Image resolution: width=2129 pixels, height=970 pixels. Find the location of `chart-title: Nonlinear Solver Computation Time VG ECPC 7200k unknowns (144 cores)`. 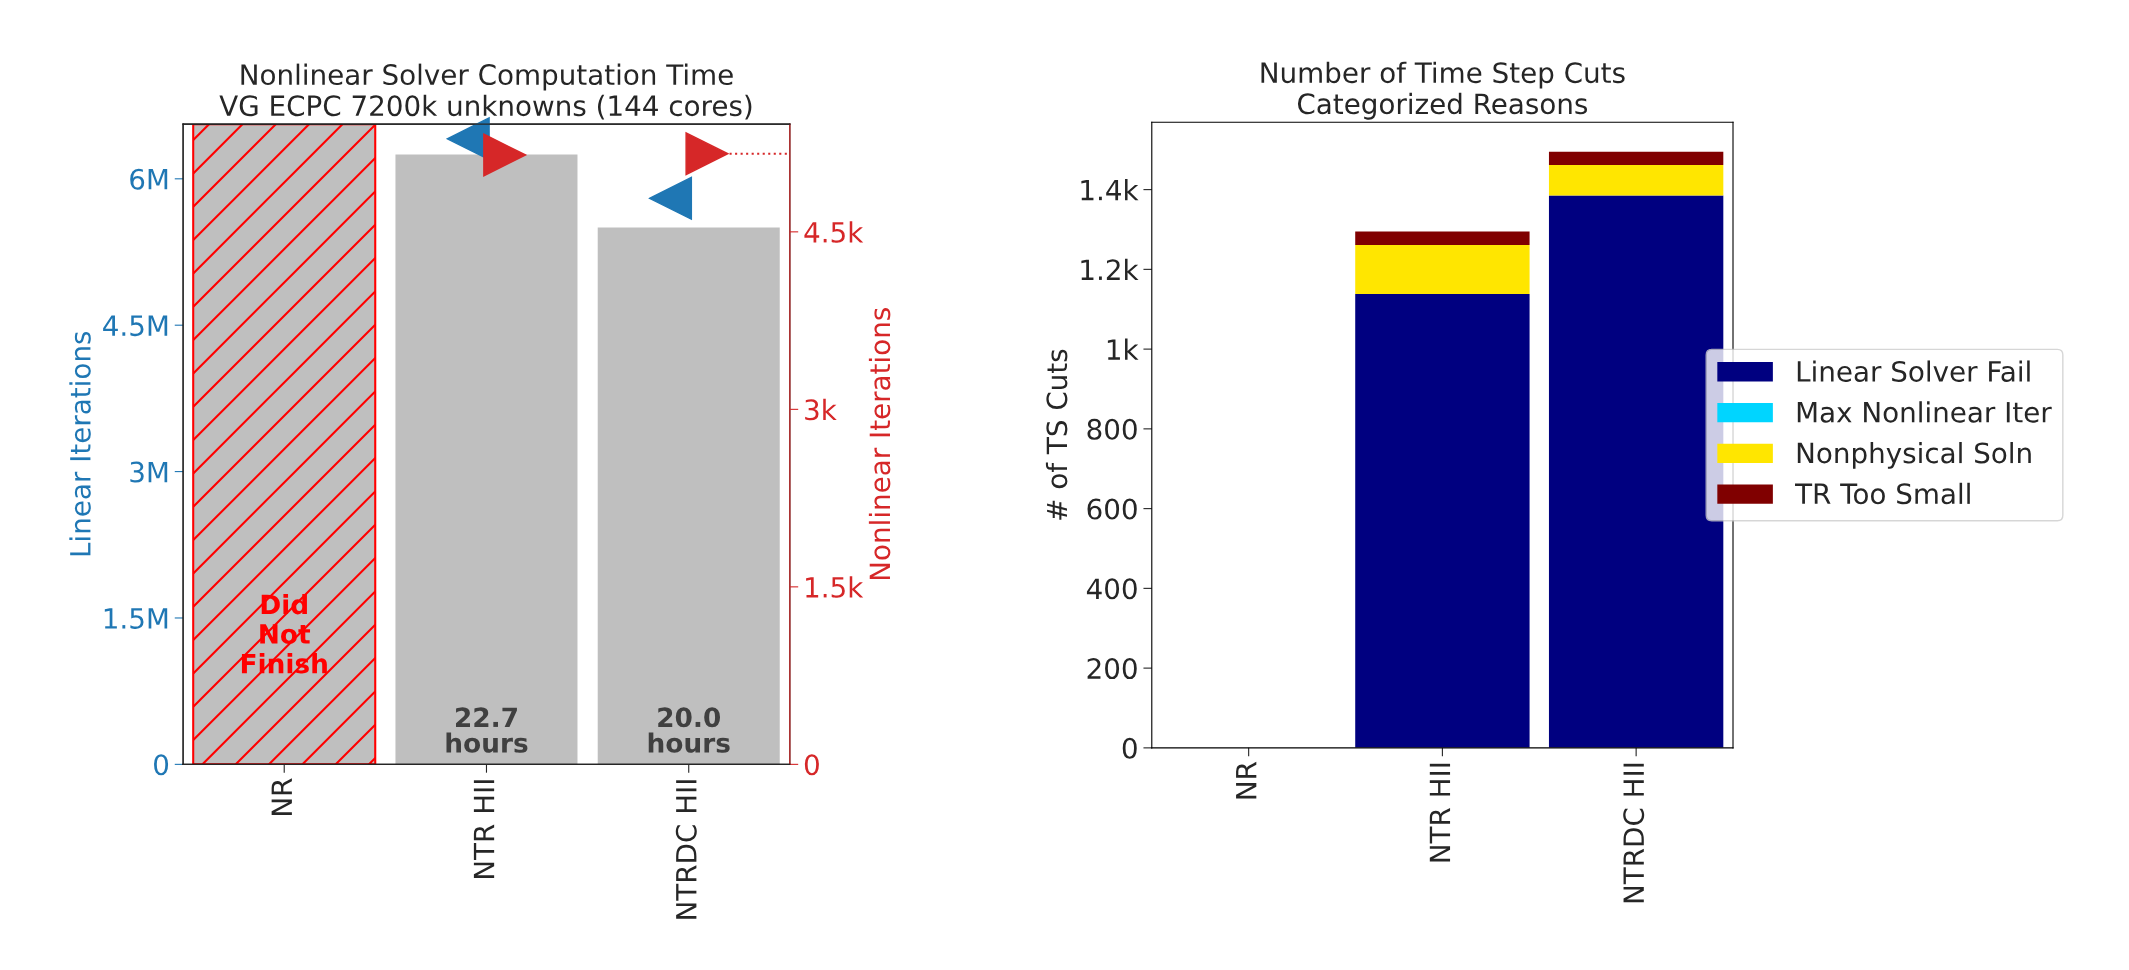

chart-title: Nonlinear Solver Computation Time VG ECPC 7200k unknowns (144 cores) is located at coordinates (485, 91).